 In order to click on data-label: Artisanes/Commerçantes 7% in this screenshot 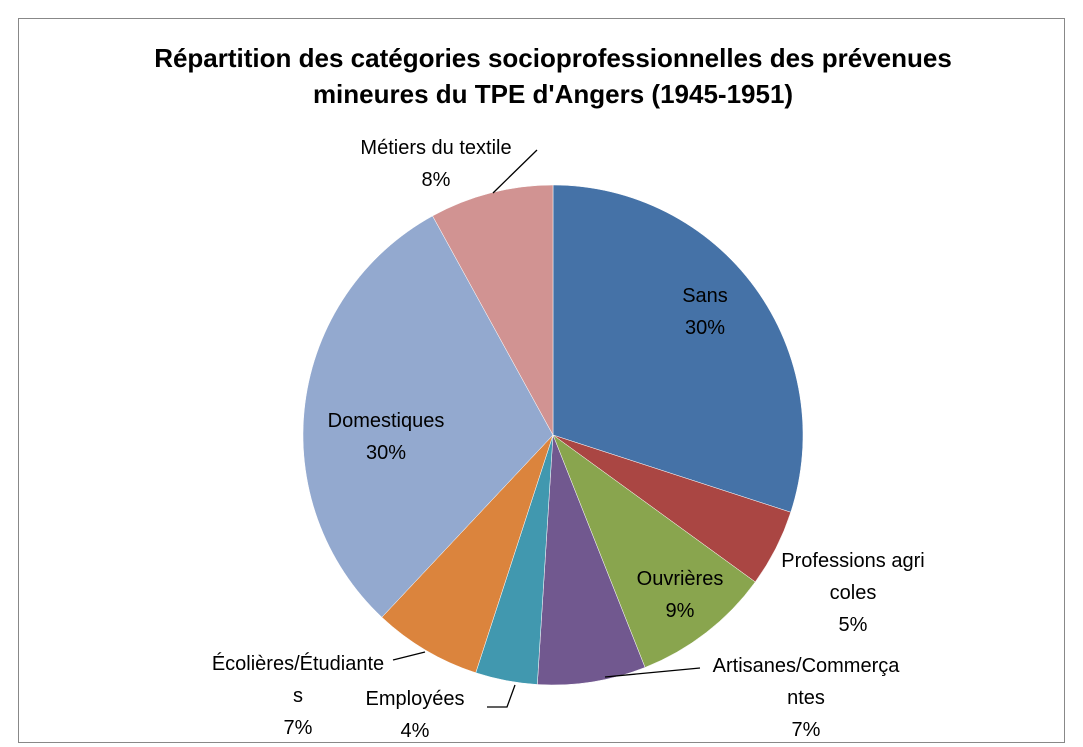, I will do `click(806, 698)`.